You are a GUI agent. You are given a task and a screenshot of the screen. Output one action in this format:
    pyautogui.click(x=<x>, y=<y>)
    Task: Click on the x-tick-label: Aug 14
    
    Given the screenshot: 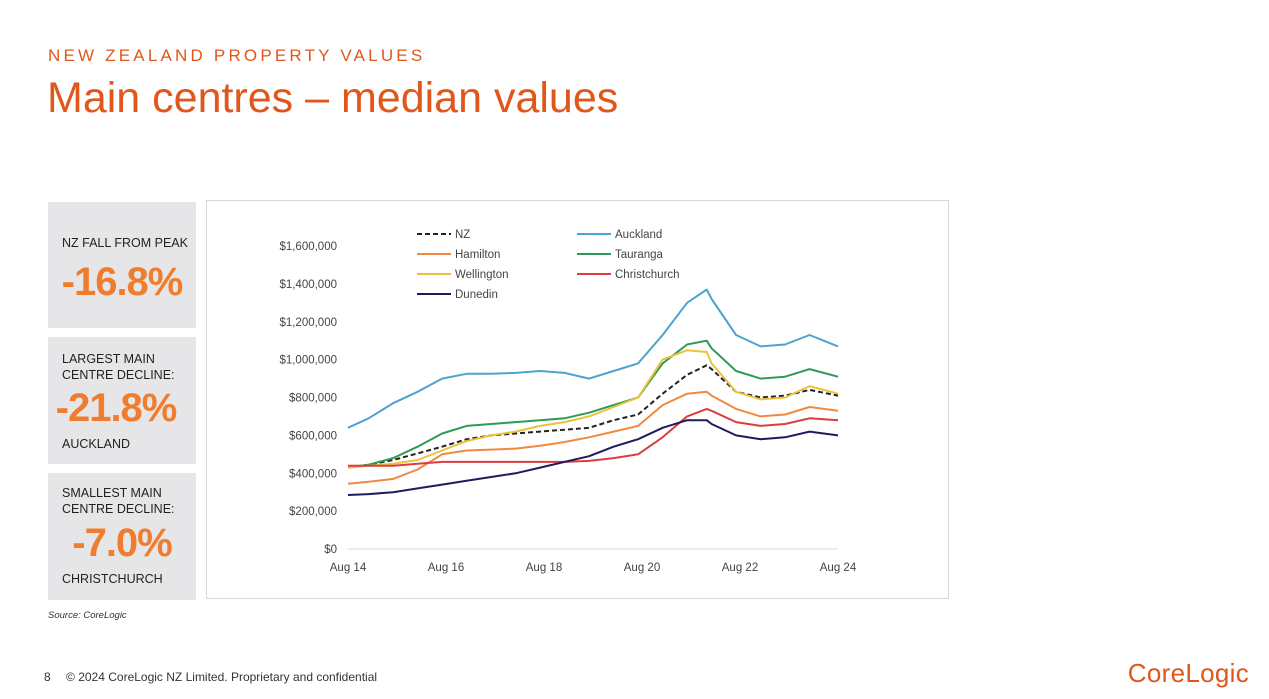 What is the action you would take?
    pyautogui.click(x=348, y=568)
    